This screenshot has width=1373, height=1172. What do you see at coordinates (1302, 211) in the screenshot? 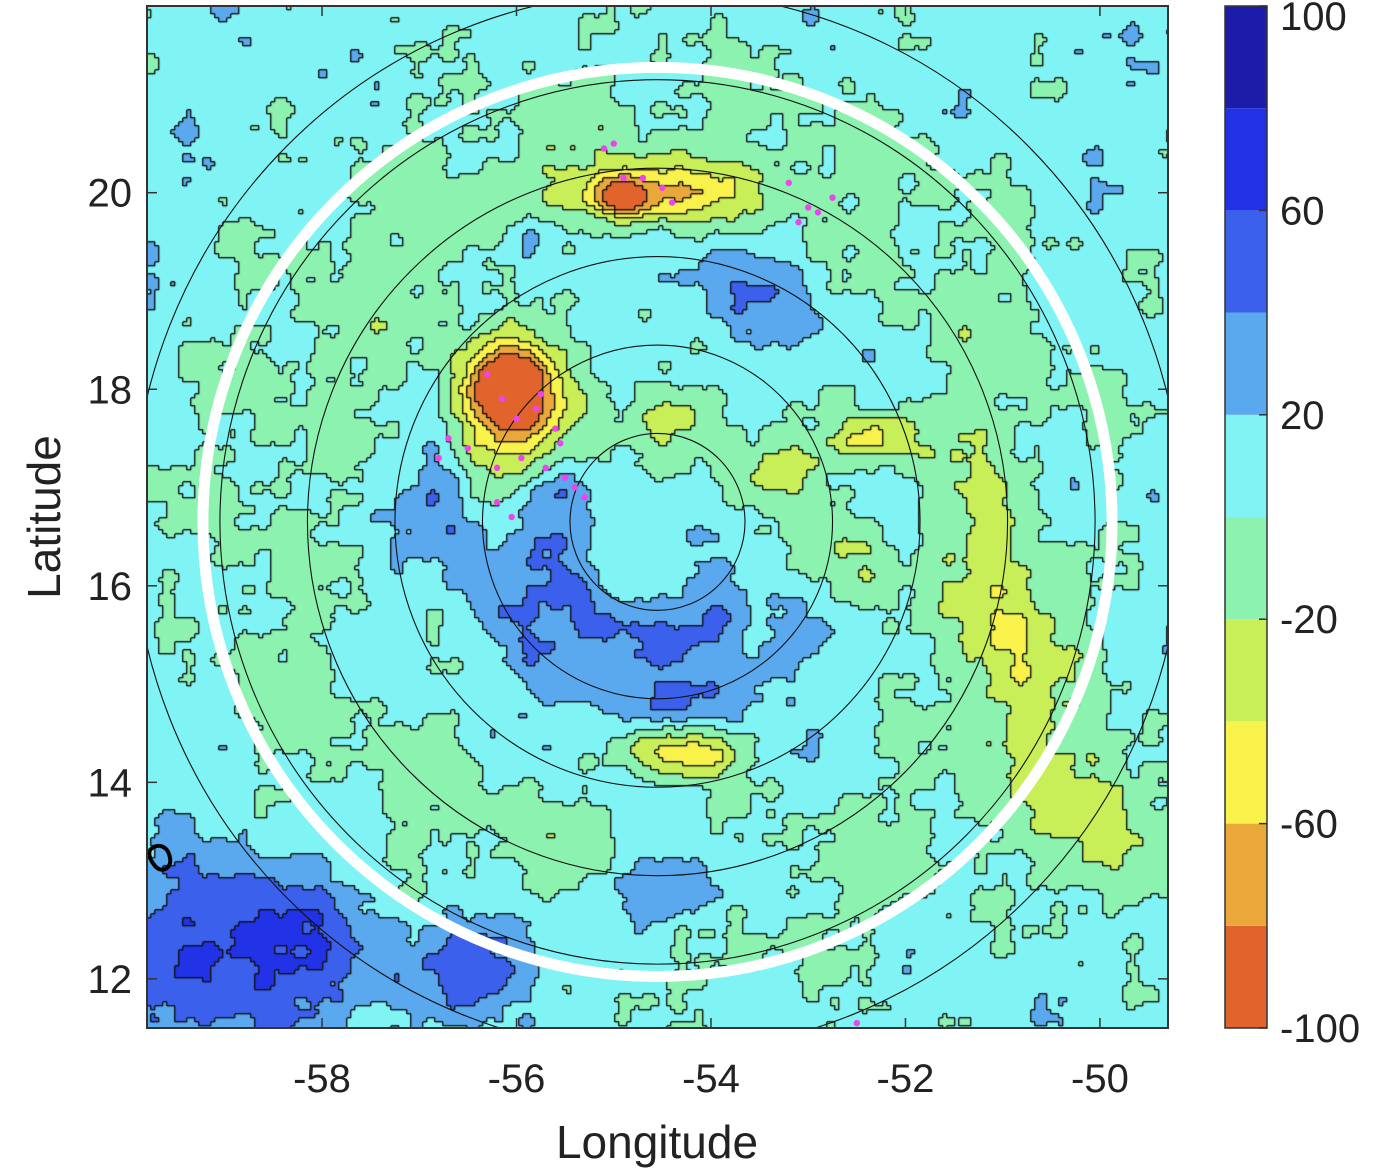
I see `colorbar-tick-label: 60` at bounding box center [1302, 211].